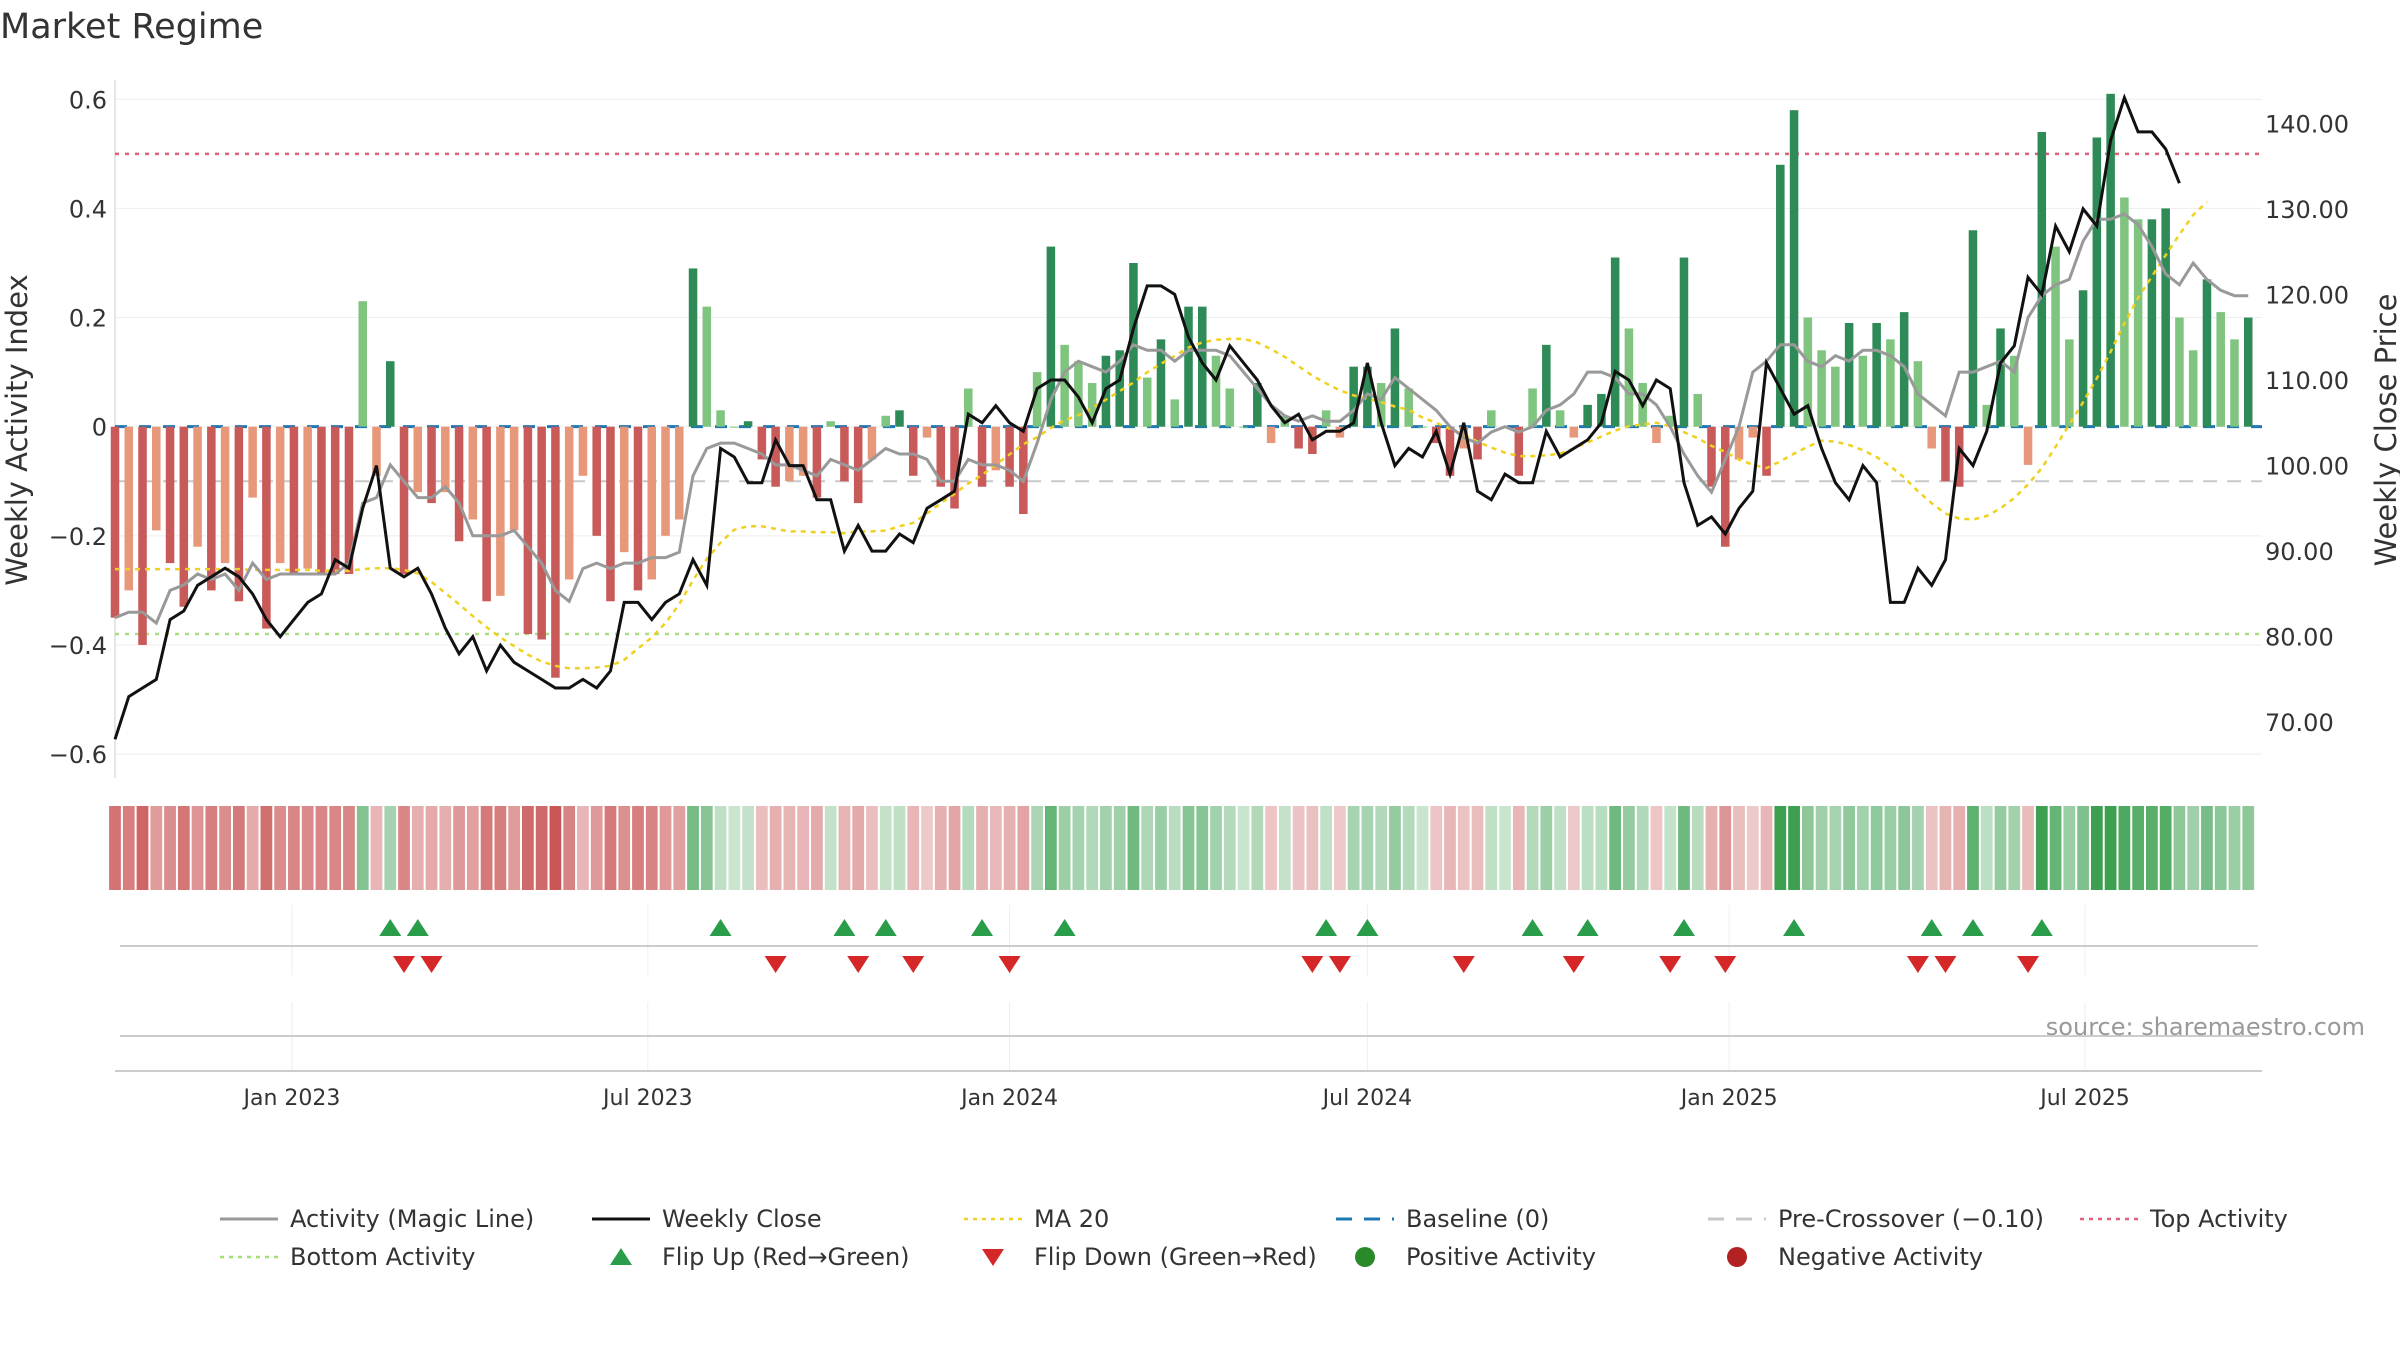 The image size is (2400, 1350). What do you see at coordinates (2307, 295) in the screenshot?
I see `y-right-tick-label: 120.00` at bounding box center [2307, 295].